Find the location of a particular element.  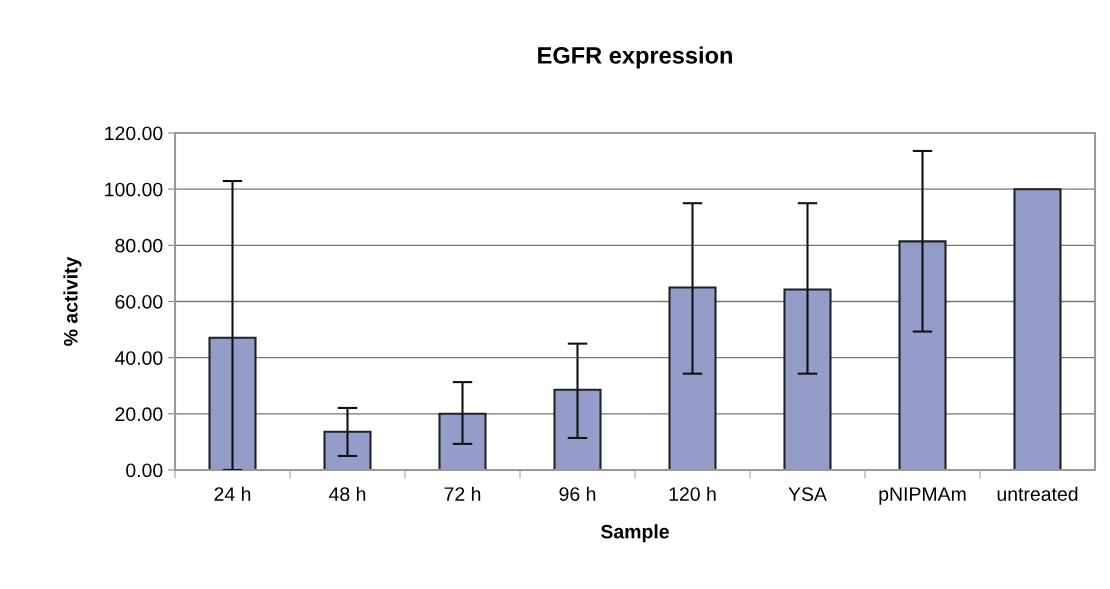

y-axis-title: % activity is located at coordinates (72, 301).